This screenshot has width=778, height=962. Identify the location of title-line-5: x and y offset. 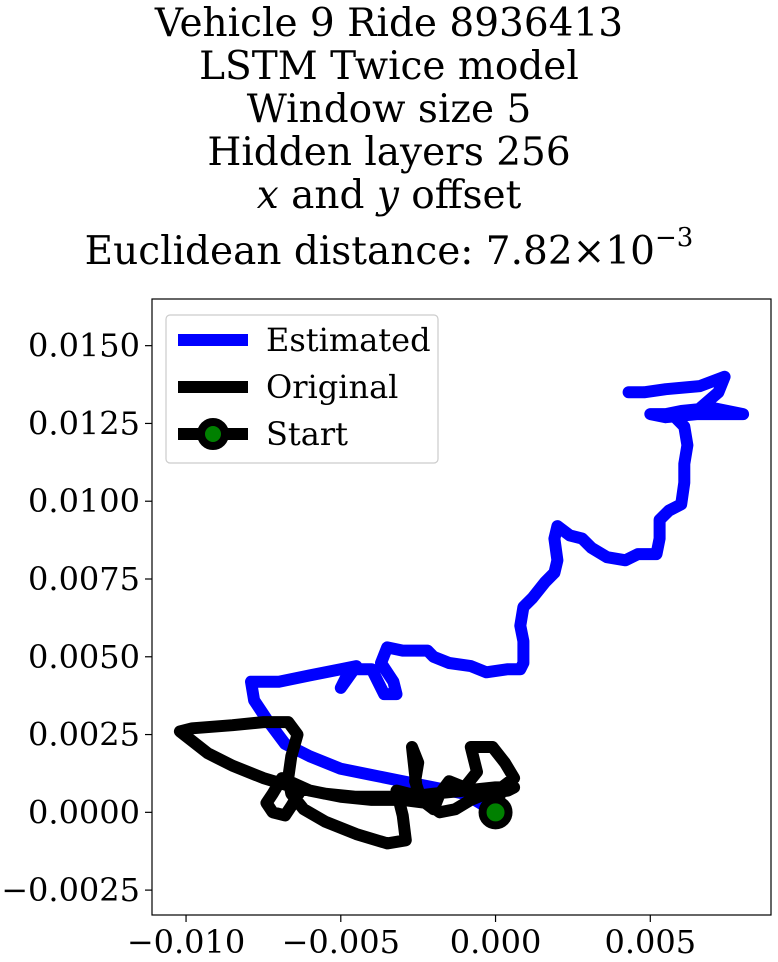
(389, 195).